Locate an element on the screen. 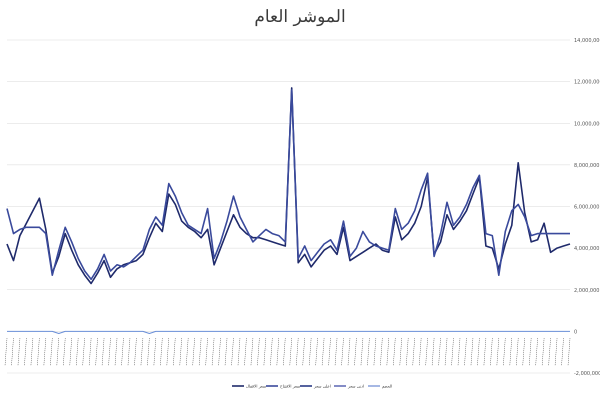  y-tick-label: 6,000,000 is located at coordinates (586, 208).